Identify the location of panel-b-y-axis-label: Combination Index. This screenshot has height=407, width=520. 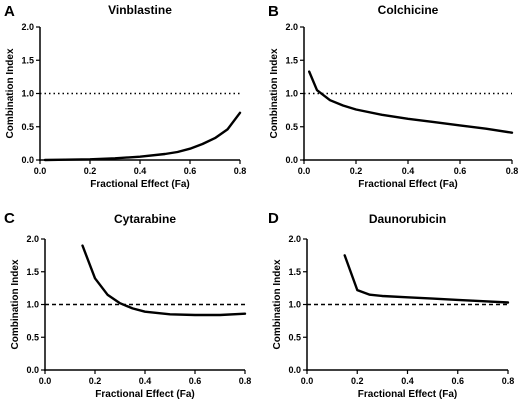
(274, 93).